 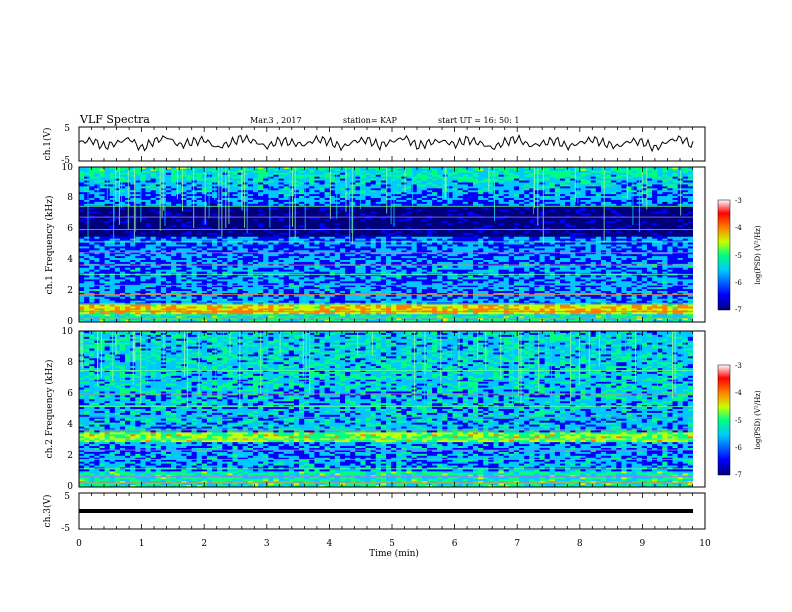 I want to click on ch3-waveform-panel: 5 -5 ch.3(V), so click(x=374, y=513).